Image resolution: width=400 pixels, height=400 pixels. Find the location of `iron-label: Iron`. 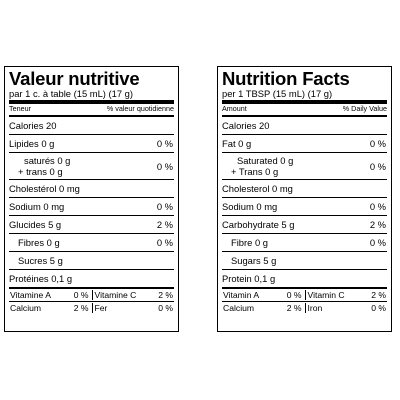

iron-label: Iron is located at coordinates (315, 308).